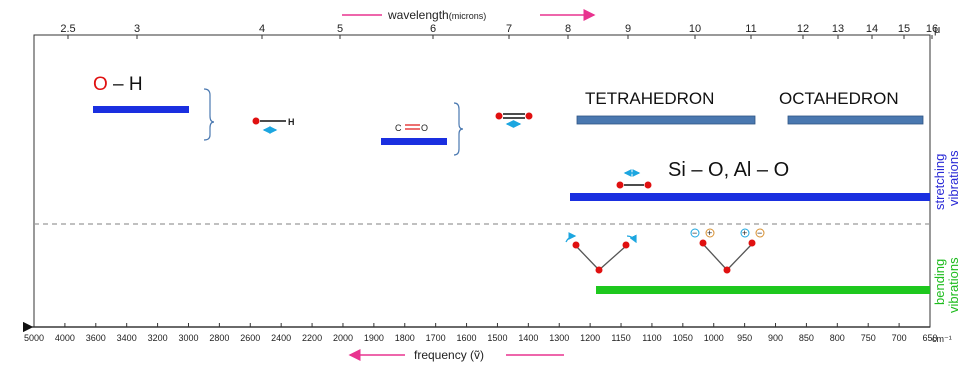 The width and height of the screenshot is (969, 366). I want to click on stretching-vibrations-label: stretching vibrations, so click(946, 180).